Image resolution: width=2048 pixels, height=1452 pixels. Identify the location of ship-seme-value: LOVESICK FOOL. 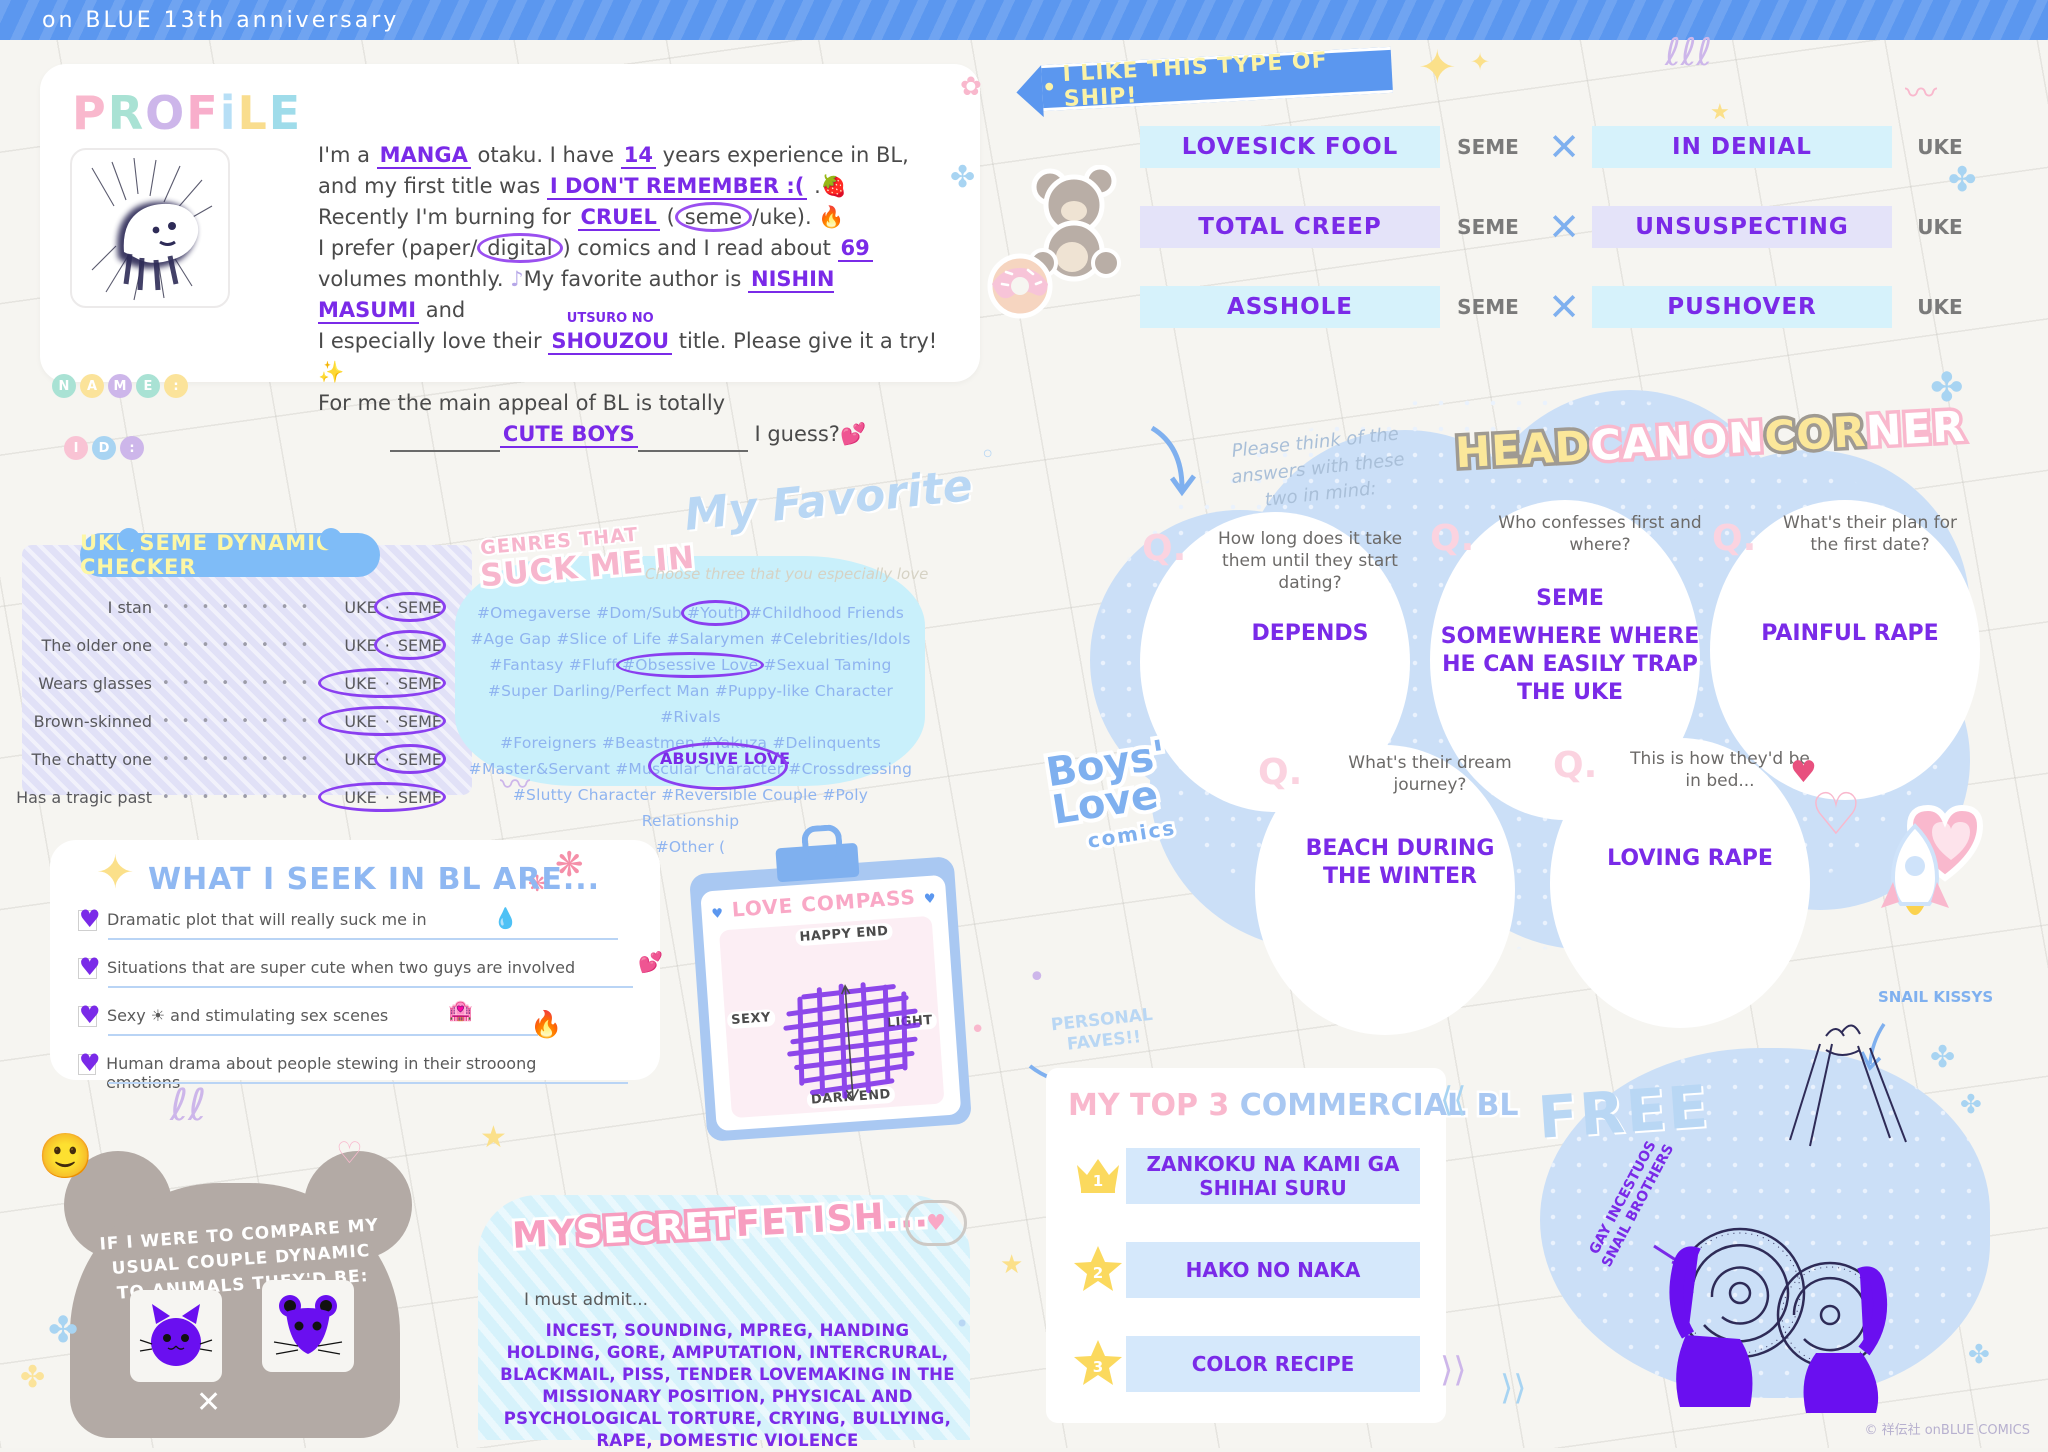
(1290, 147).